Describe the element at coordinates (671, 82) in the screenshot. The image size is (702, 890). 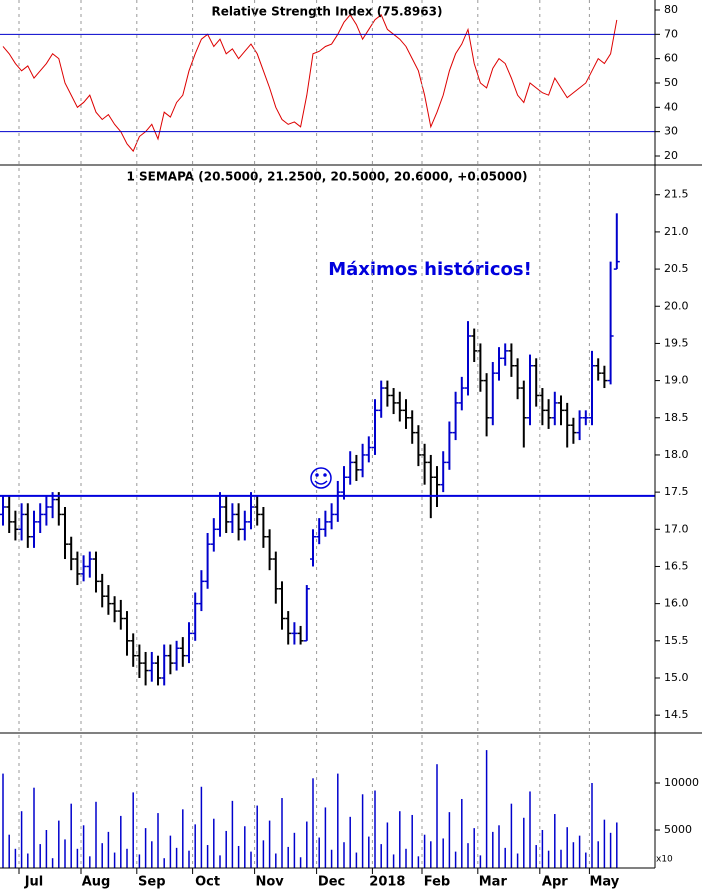
I see `y-tick-label: 50` at that location.